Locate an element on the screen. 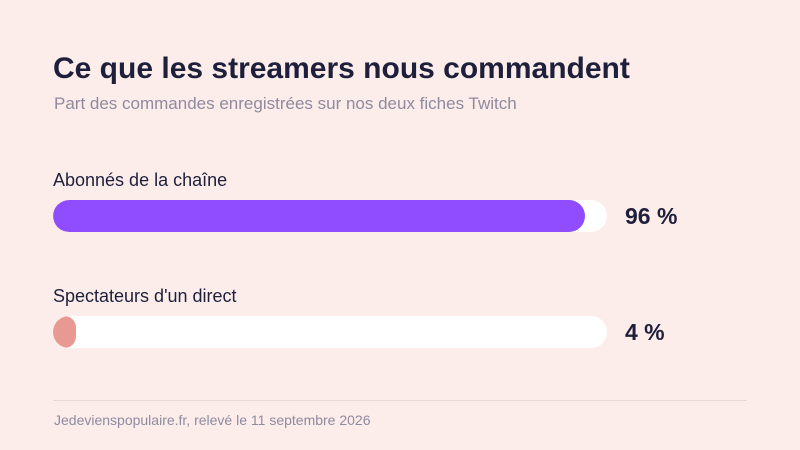 The width and height of the screenshot is (800, 450). bar-label-abonnes: Abonnés de la chaîne is located at coordinates (140, 180).